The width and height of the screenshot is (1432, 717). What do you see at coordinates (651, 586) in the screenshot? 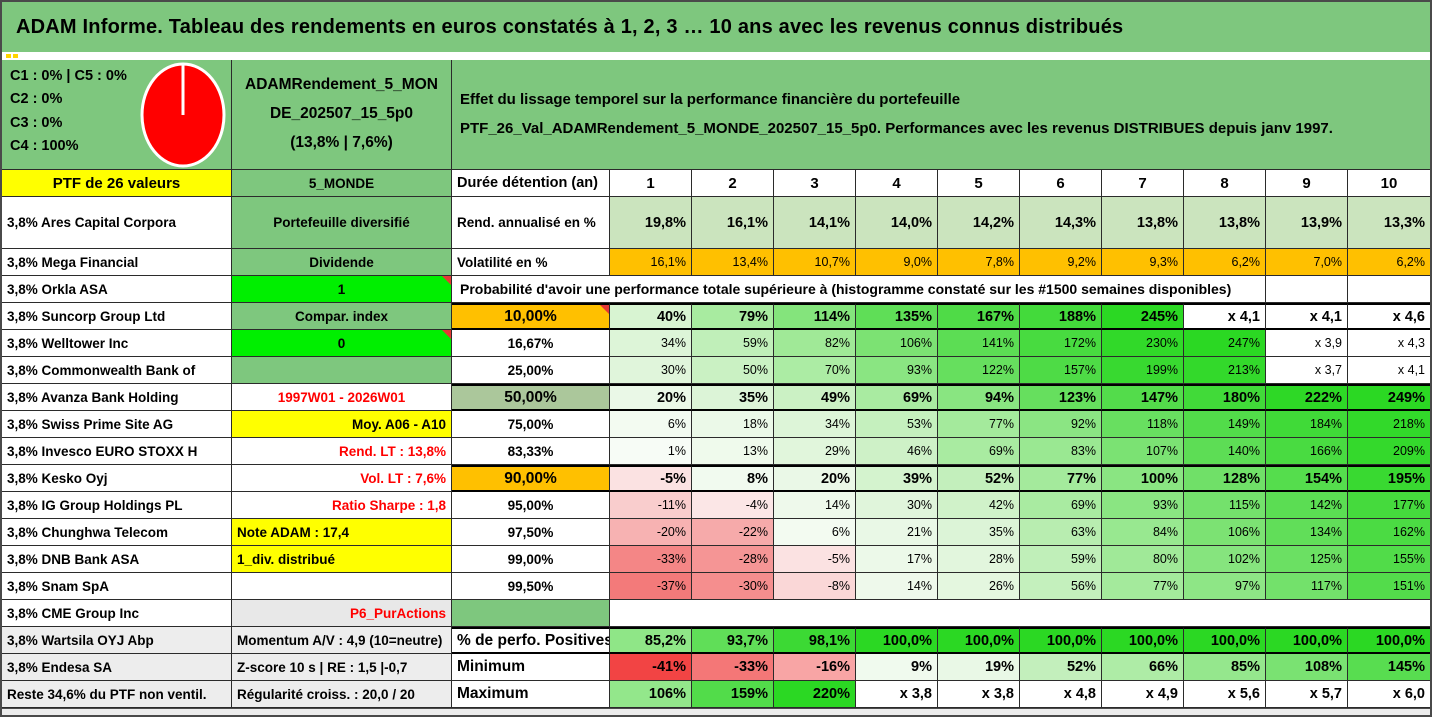
I see `value-cell: -37%` at bounding box center [651, 586].